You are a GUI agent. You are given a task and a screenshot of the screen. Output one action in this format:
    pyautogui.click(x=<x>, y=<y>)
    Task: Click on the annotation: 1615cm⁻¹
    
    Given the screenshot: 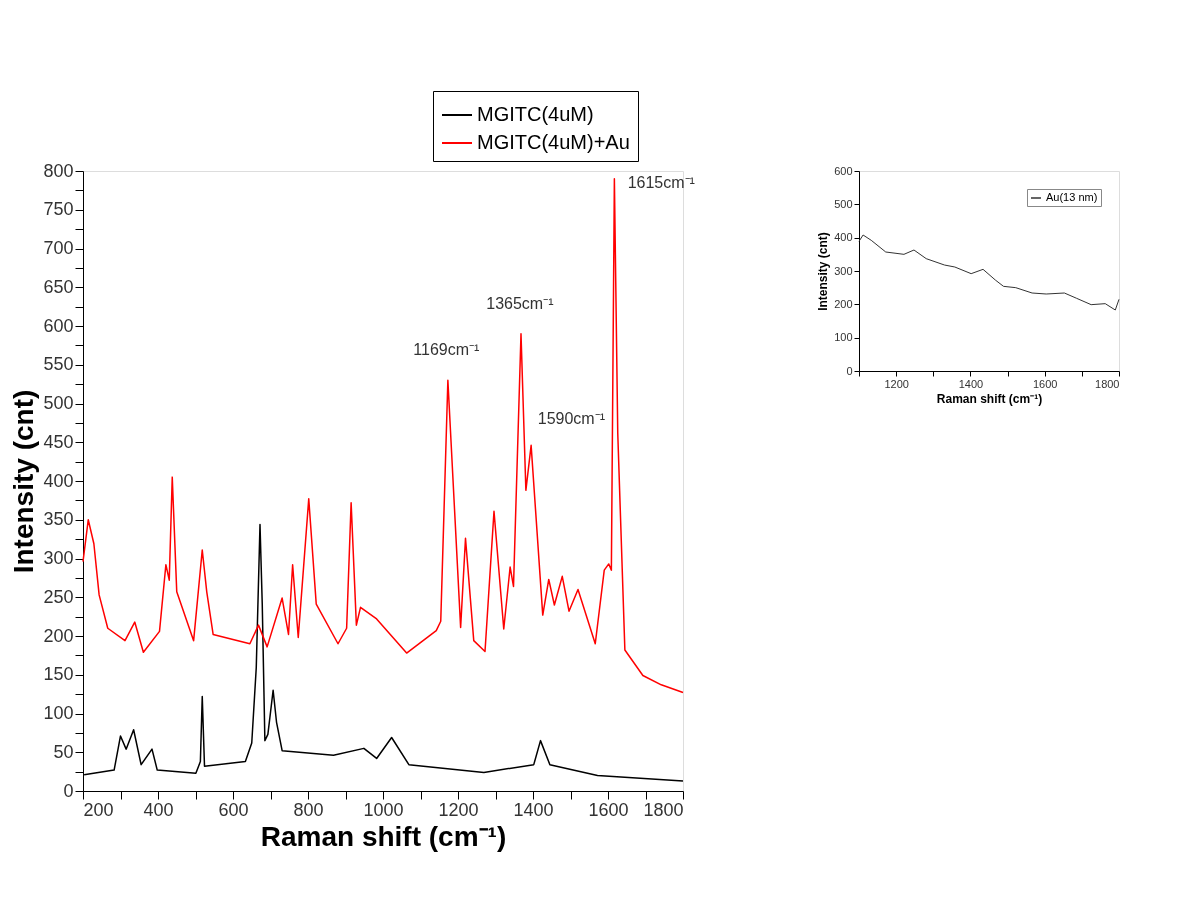 What is the action you would take?
    pyautogui.click(x=661, y=182)
    